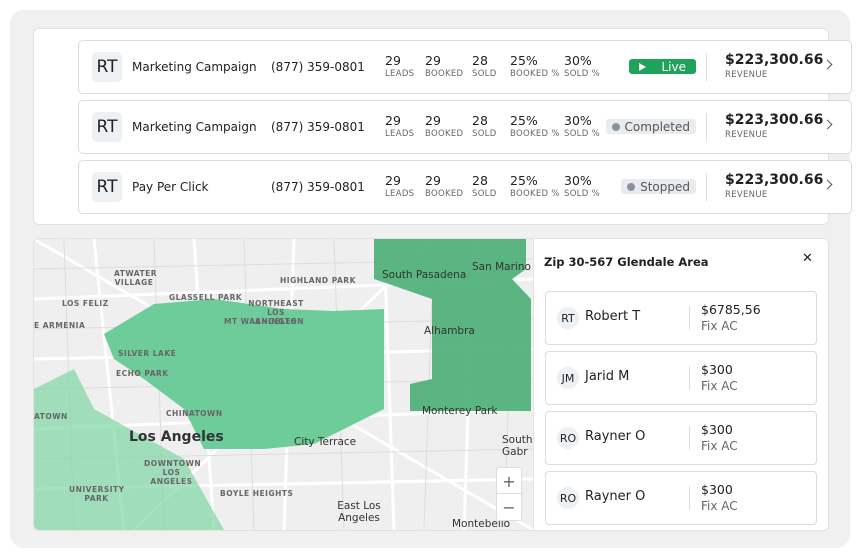  I want to click on map-label: GLASSELL PARK, so click(206, 297).